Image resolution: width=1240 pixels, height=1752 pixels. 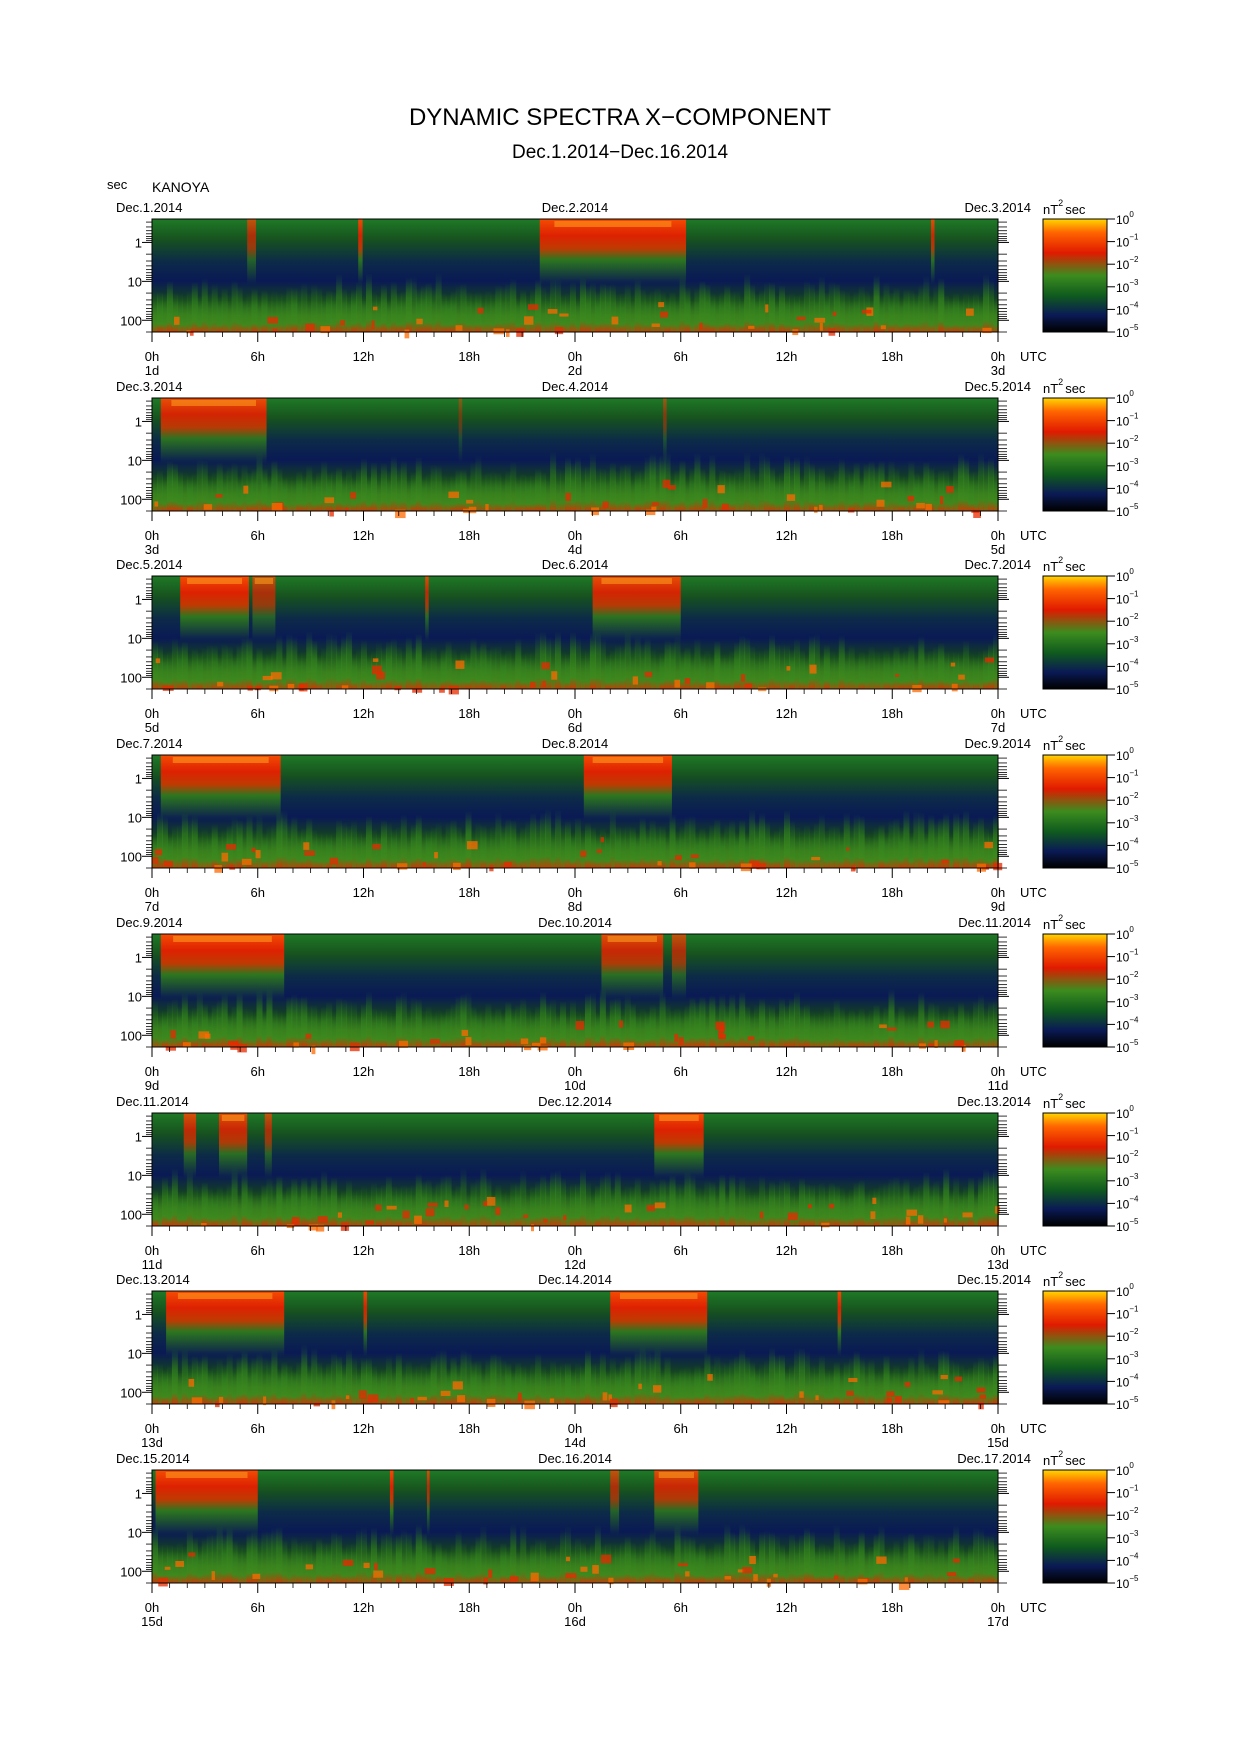 What do you see at coordinates (152, 727) in the screenshot?
I see `day-label: 5d` at bounding box center [152, 727].